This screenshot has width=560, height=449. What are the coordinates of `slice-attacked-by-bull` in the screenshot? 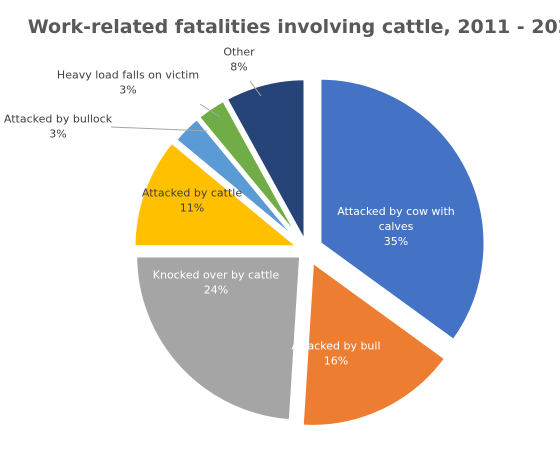 It's located at (374, 343).